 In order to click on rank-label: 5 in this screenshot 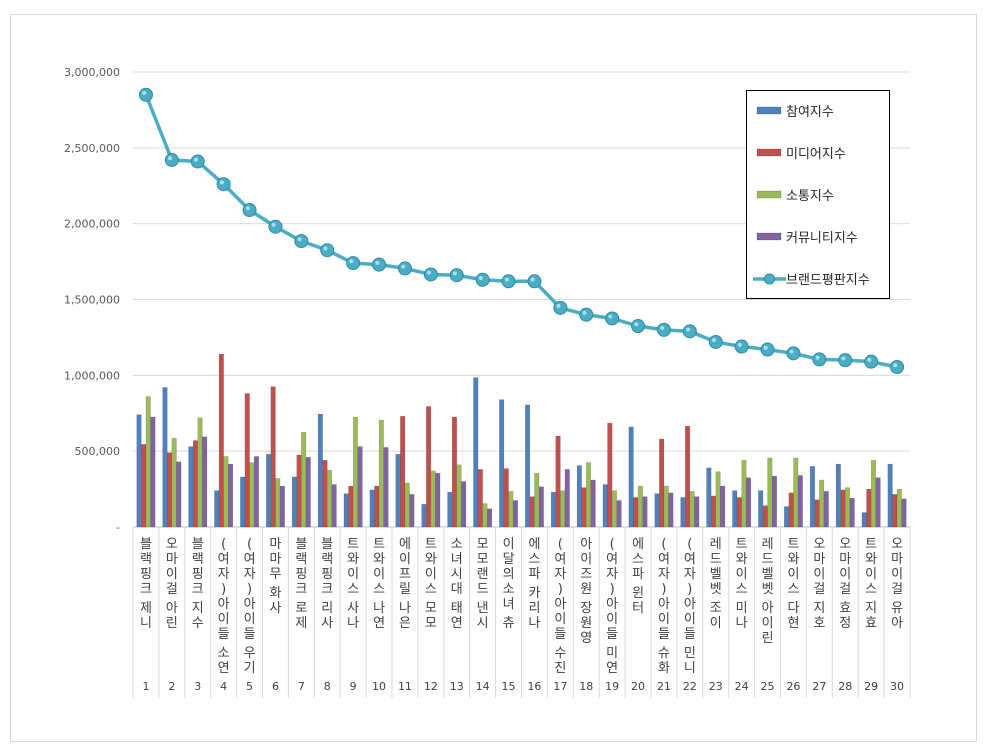, I will do `click(249, 686)`.